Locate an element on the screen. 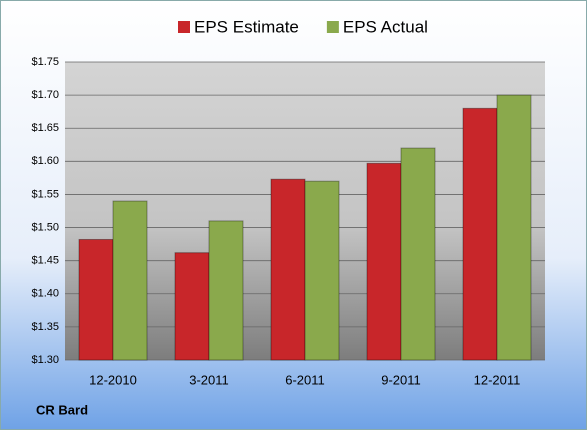 This screenshot has width=587, height=430. y-tick-label: $1.60 is located at coordinates (45, 161).